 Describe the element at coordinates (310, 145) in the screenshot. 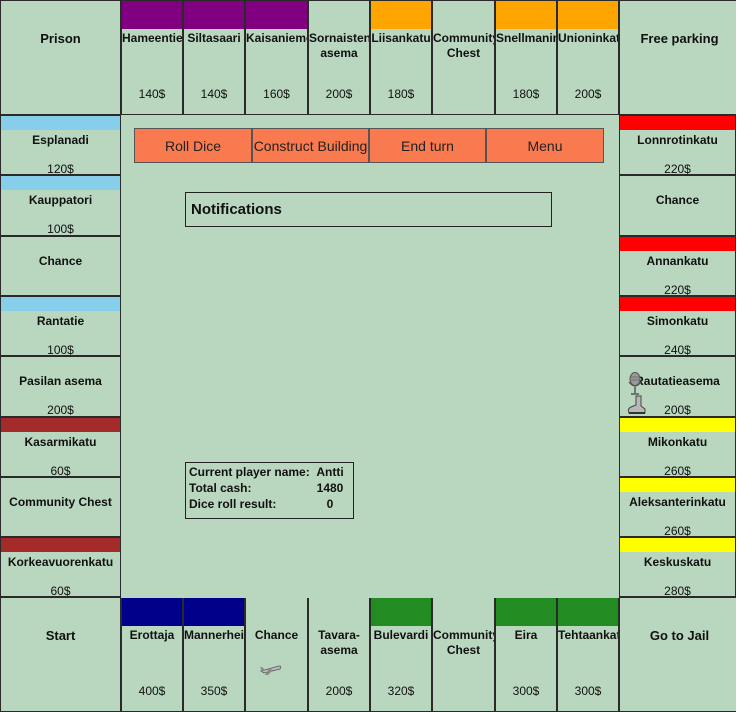

I see `construct-building-button: Construct Building` at that location.